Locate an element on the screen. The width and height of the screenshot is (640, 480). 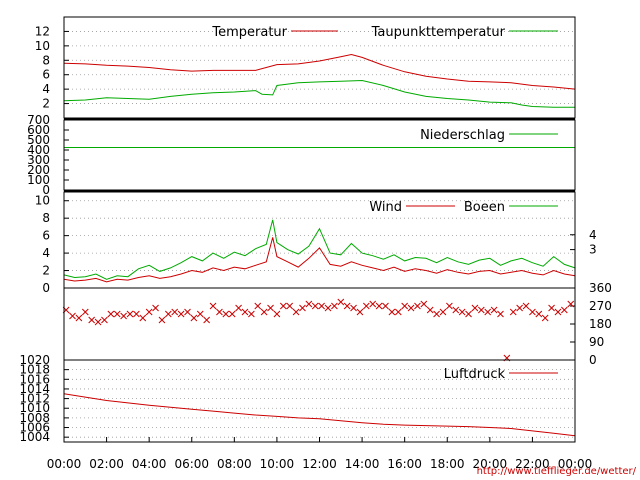
y-tick-label: 500 is located at coordinates (38, 140).